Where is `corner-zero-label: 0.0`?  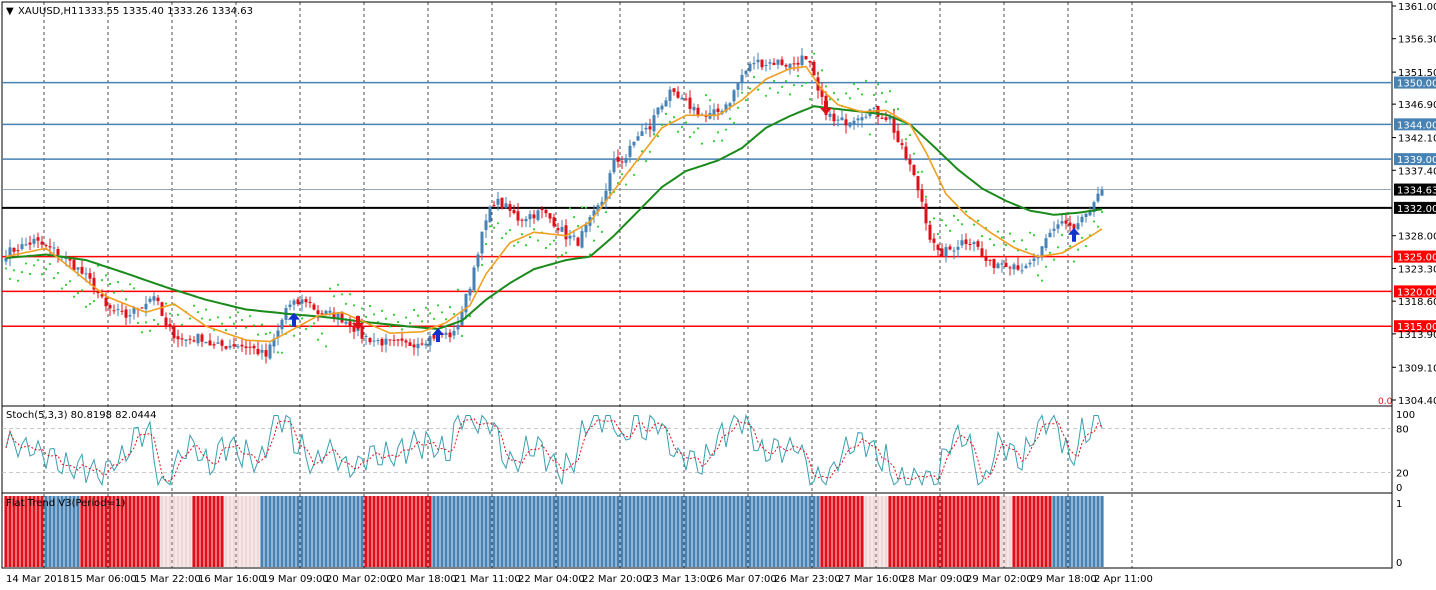
corner-zero-label: 0.0 is located at coordinates (1385, 402).